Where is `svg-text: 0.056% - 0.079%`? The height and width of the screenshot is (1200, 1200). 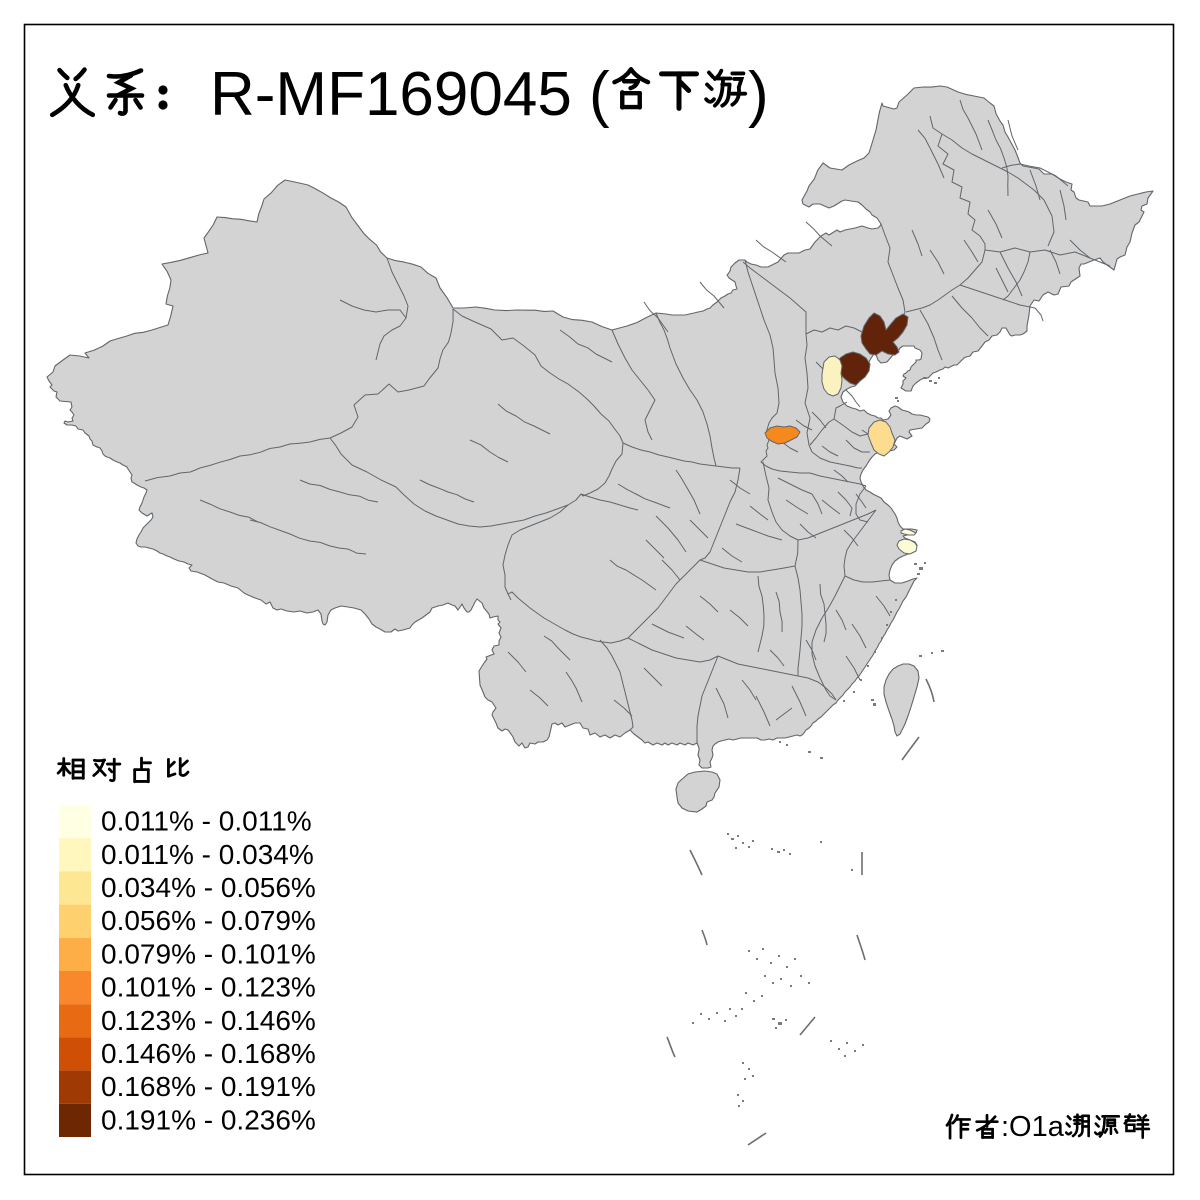 svg-text: 0.056% - 0.079% is located at coordinates (208, 920).